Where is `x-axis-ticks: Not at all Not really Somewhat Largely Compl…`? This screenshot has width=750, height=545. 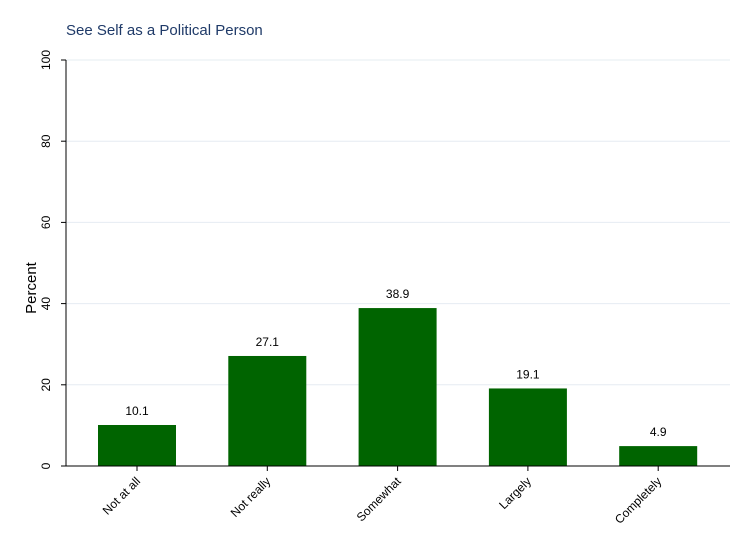 x-axis-ticks: Not at all Not really Somewhat Largely Compl… is located at coordinates (382, 496).